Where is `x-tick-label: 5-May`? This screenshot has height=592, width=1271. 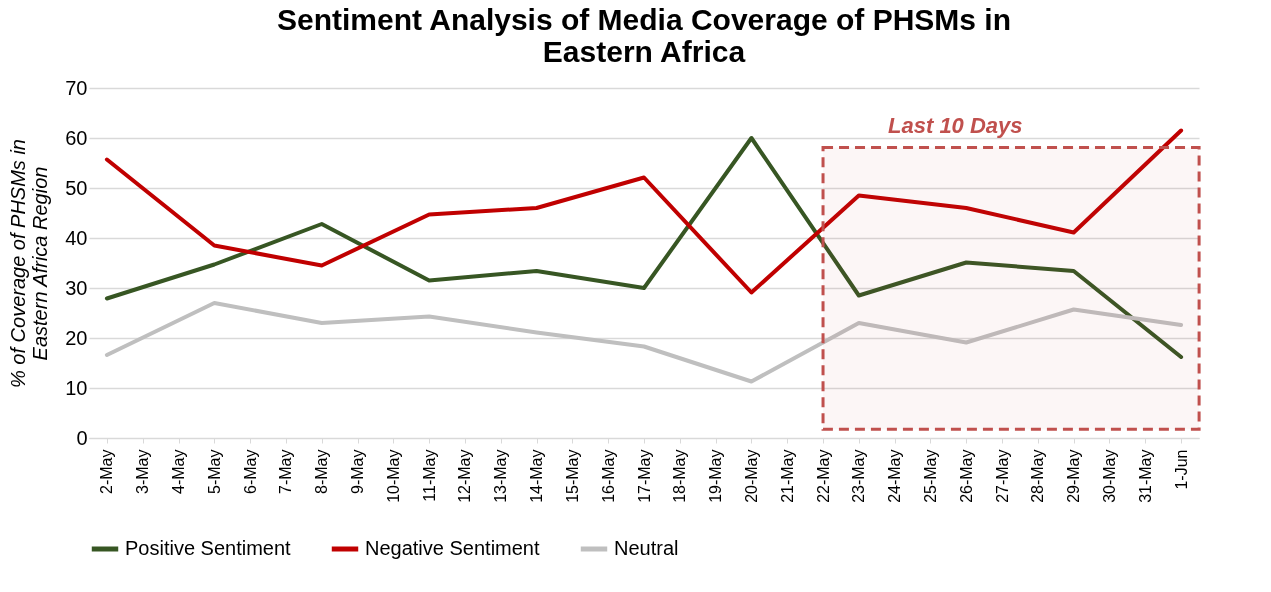 x-tick-label: 5-May is located at coordinates (214, 471).